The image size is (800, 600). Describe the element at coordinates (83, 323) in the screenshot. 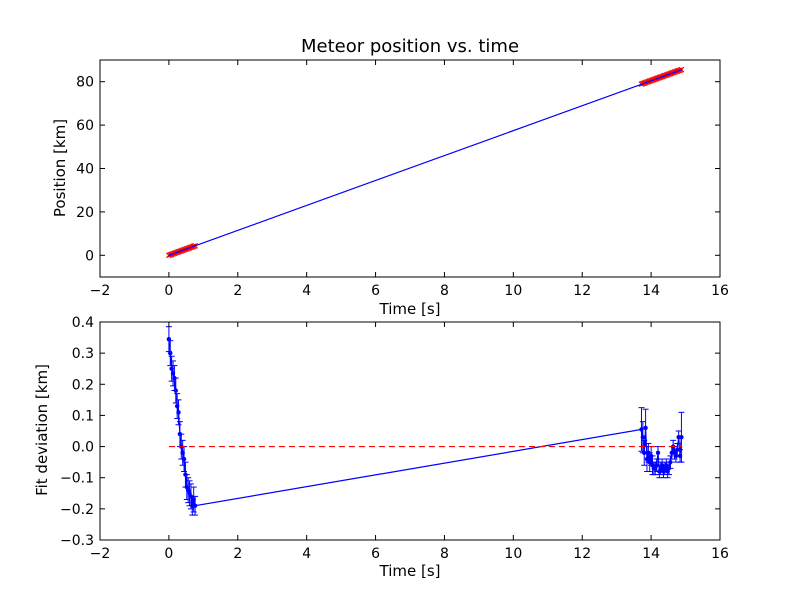

I see `y-tick-label: 0.4` at that location.